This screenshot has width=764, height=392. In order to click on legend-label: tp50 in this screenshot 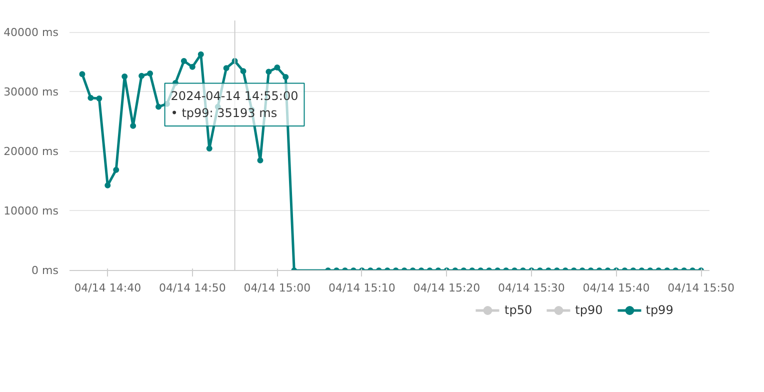, I will do `click(518, 310)`.